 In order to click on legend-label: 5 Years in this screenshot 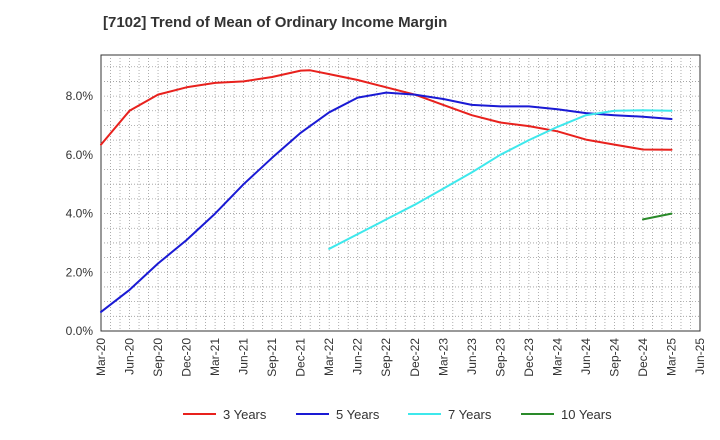, I will do `click(358, 414)`.